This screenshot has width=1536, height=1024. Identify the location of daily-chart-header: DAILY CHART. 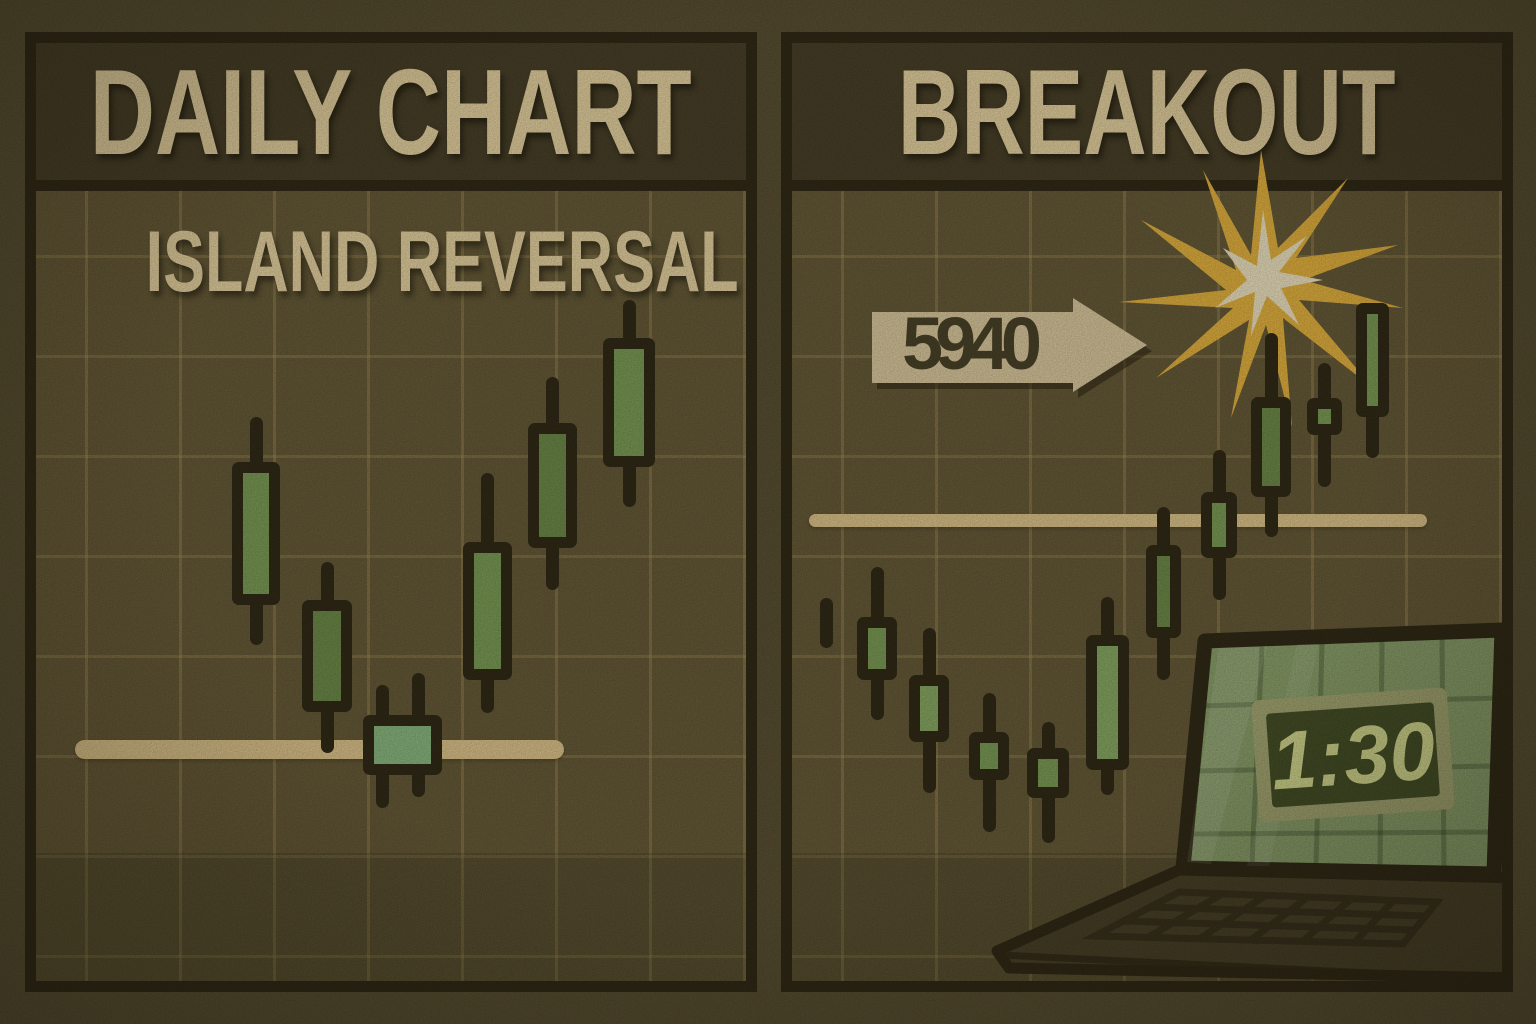
(391, 117).